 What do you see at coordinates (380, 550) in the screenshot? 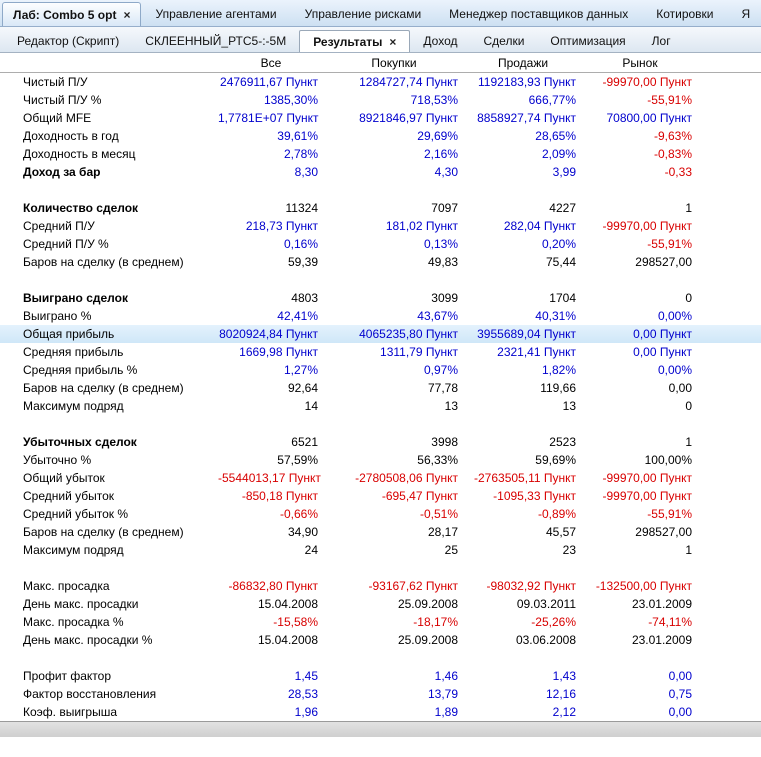
I see `table-row: Максимум подряд 24 25 23 1` at bounding box center [380, 550].